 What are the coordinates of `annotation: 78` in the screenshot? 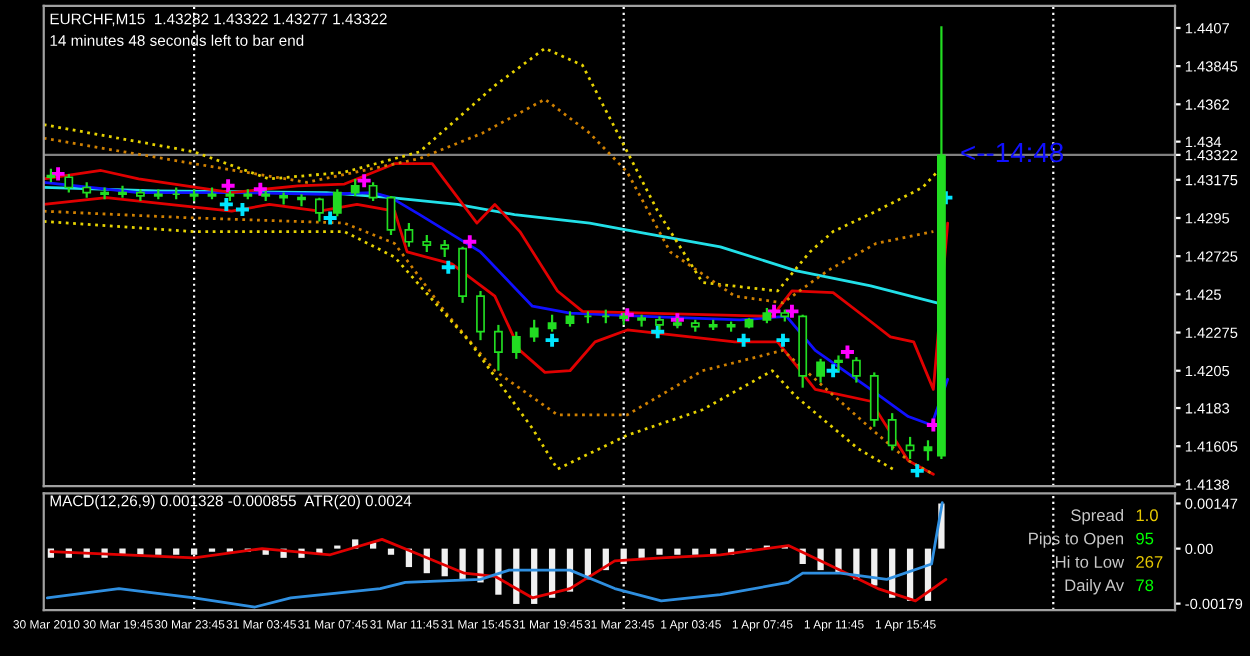 It's located at (1145, 585).